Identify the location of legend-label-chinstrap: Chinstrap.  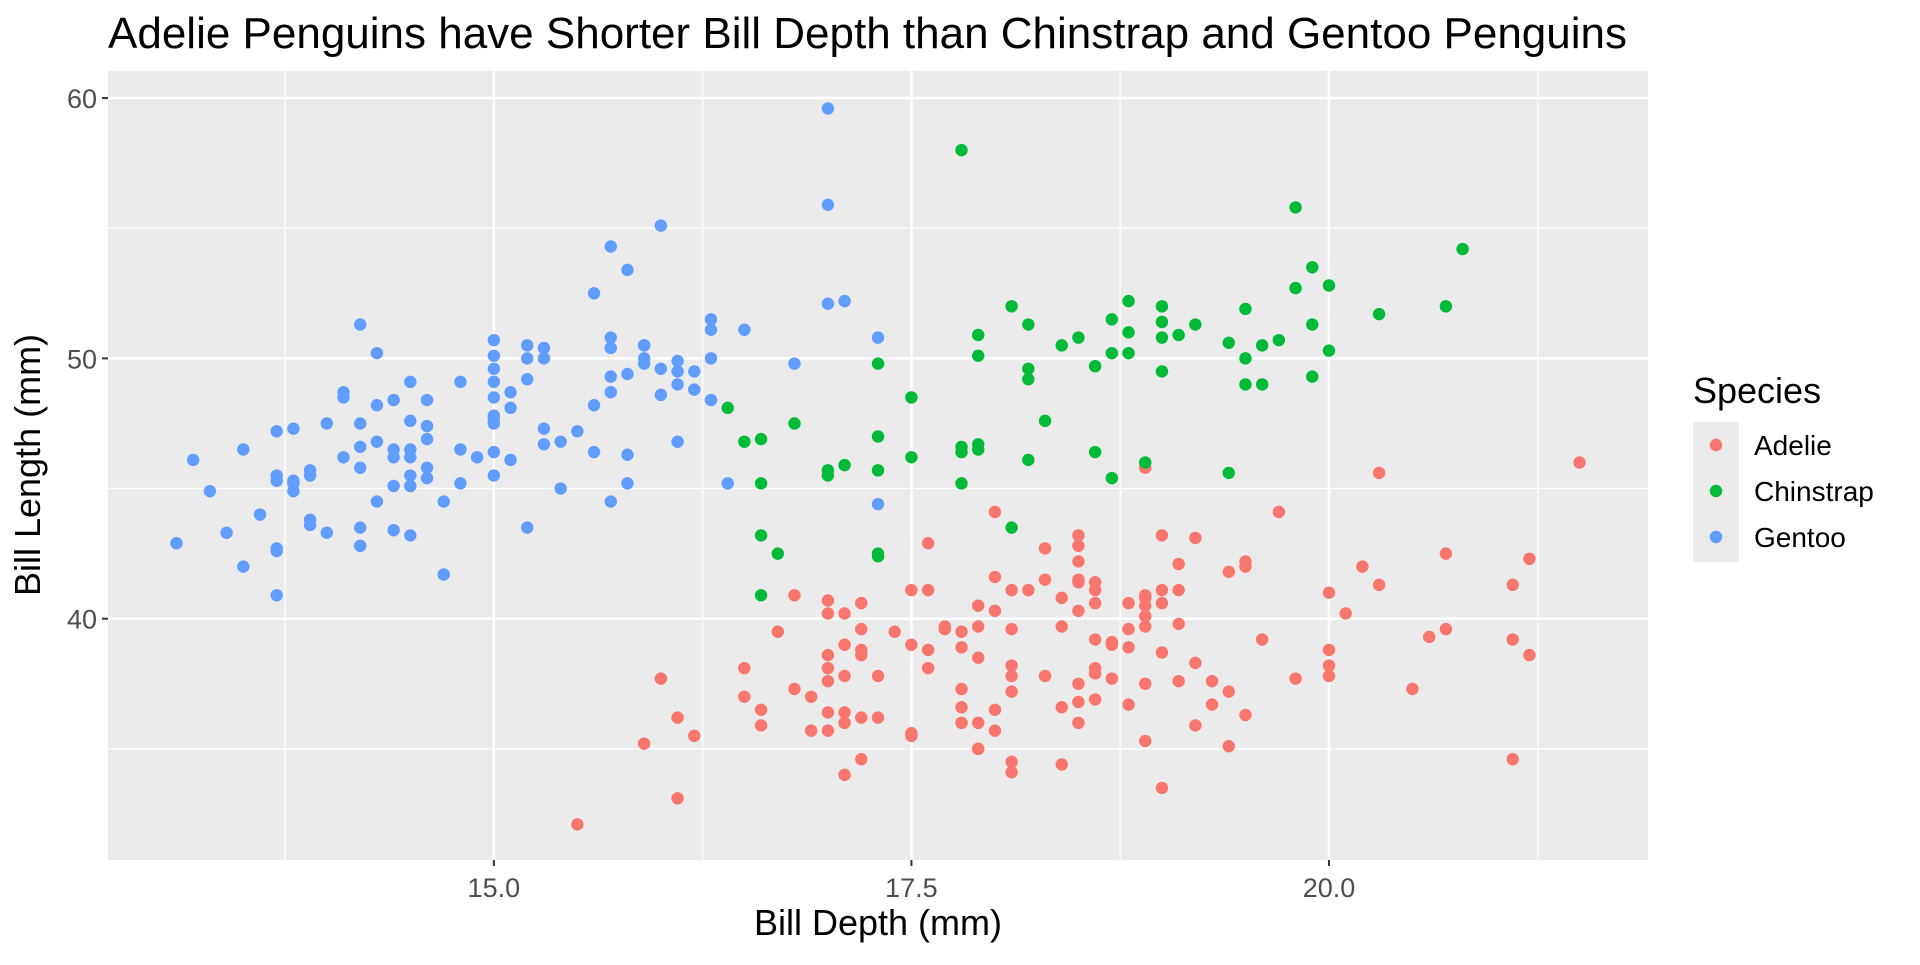
(1814, 491).